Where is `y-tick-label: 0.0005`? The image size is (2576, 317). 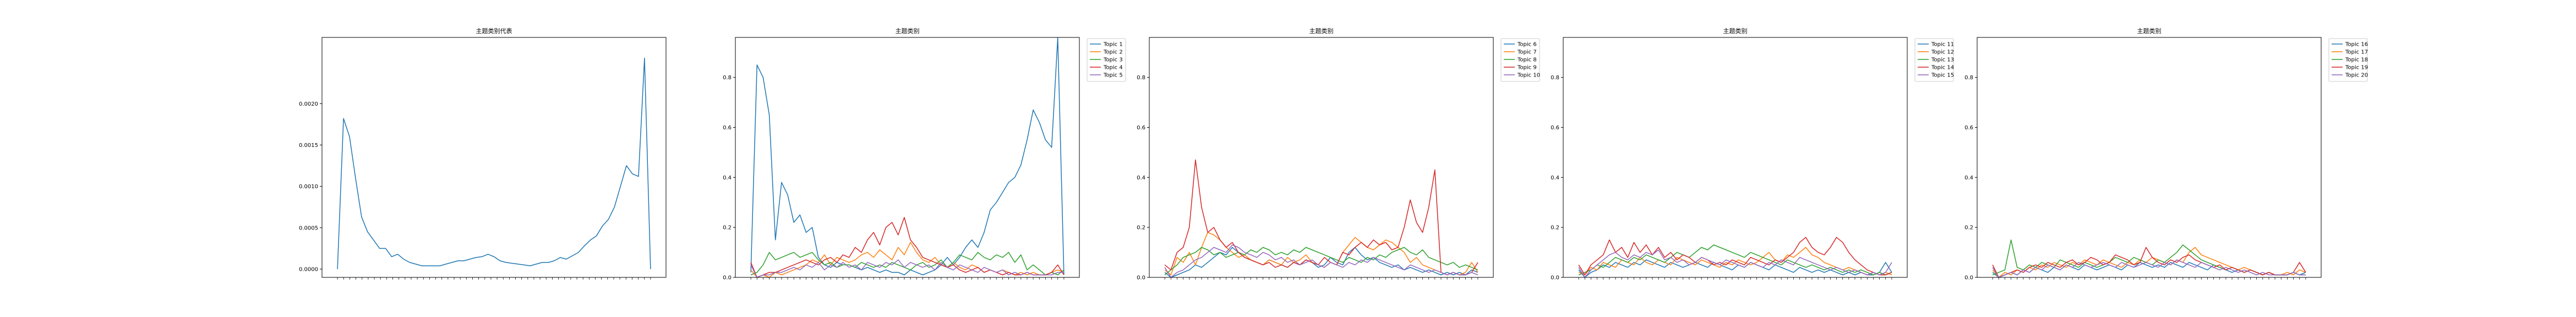
y-tick-label: 0.0005 is located at coordinates (308, 228).